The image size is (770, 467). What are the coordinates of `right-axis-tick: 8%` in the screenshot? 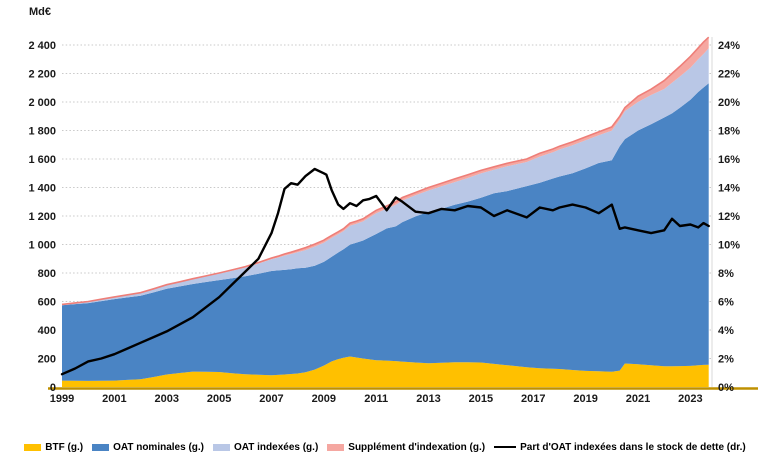 It's located at (726, 274).